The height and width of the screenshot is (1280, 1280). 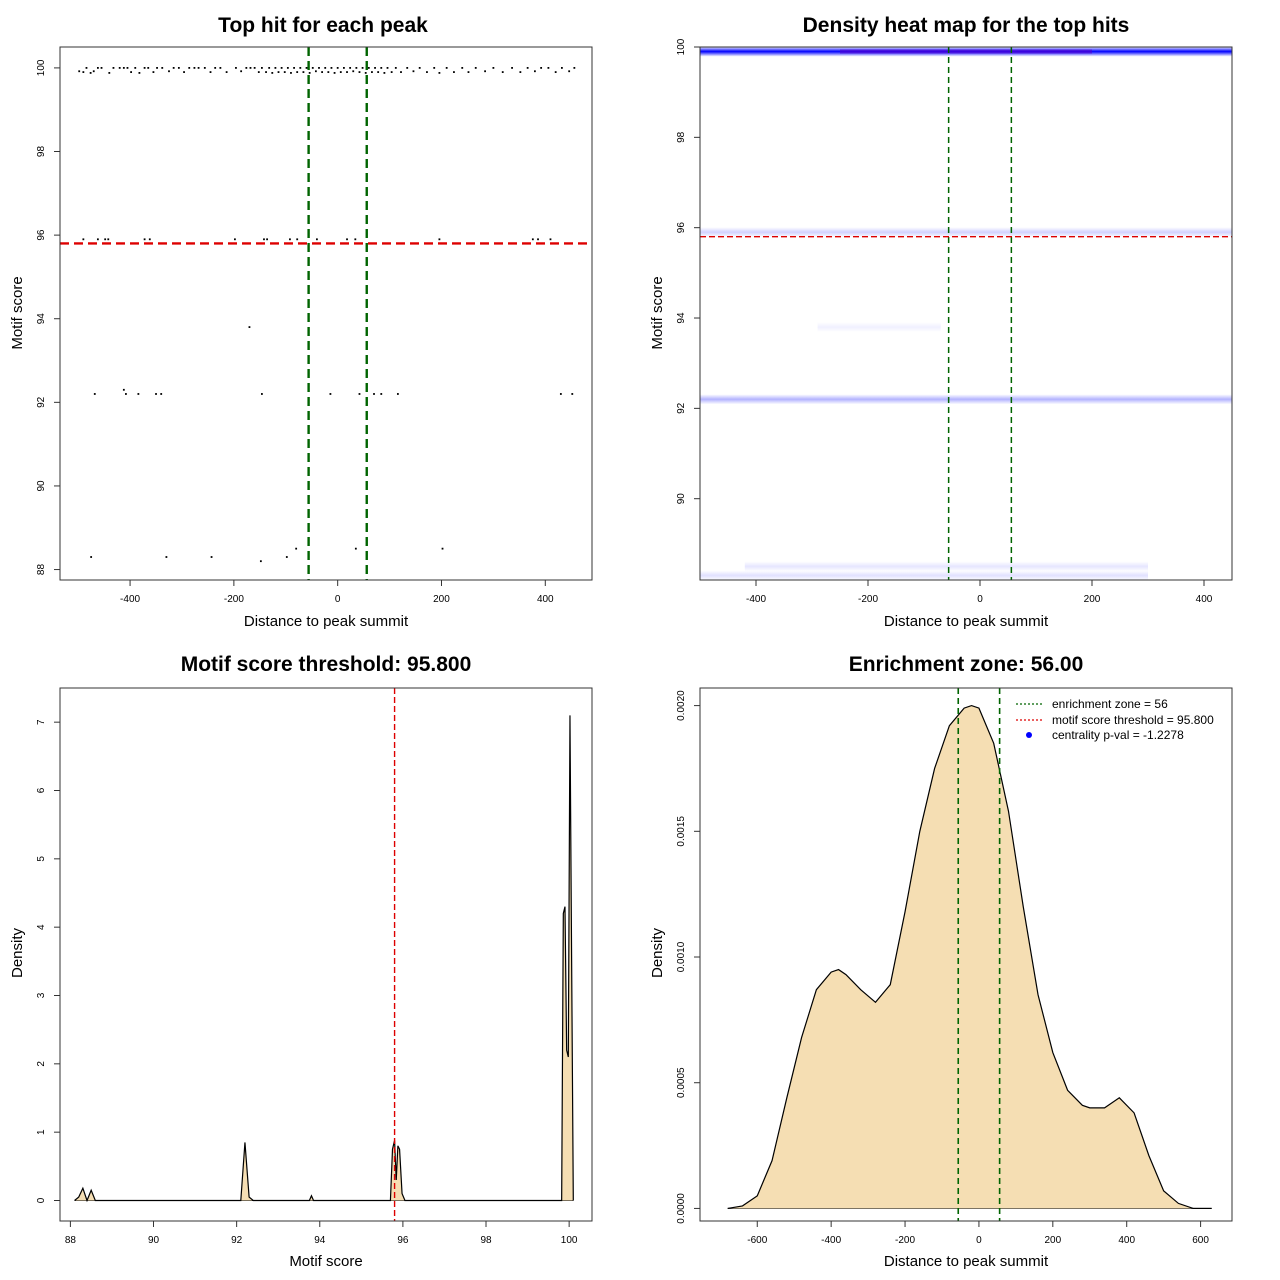 What do you see at coordinates (154, 1240) in the screenshot?
I see `x-tick-label: 90` at bounding box center [154, 1240].